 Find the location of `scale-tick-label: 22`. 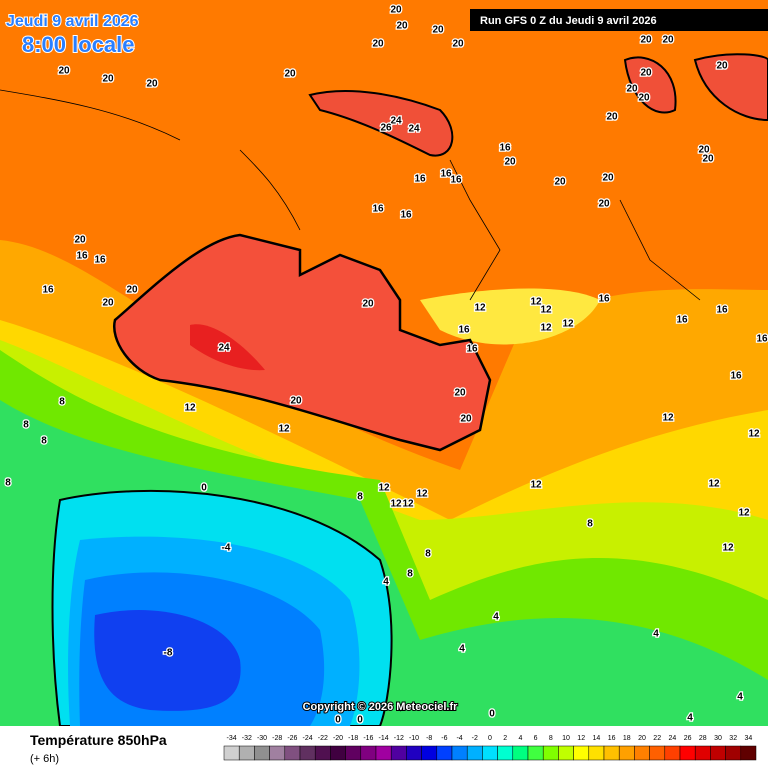

scale-tick-label: 22 is located at coordinates (657, 738).